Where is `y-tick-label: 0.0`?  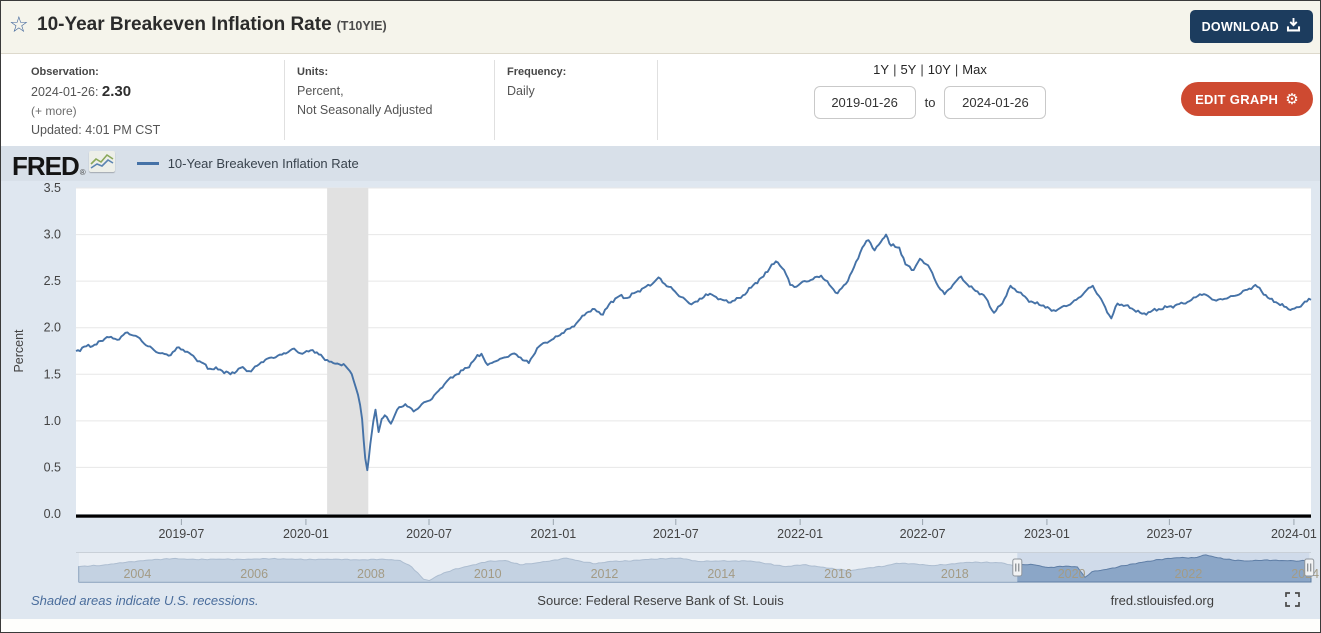 y-tick-label: 0.0 is located at coordinates (52, 514).